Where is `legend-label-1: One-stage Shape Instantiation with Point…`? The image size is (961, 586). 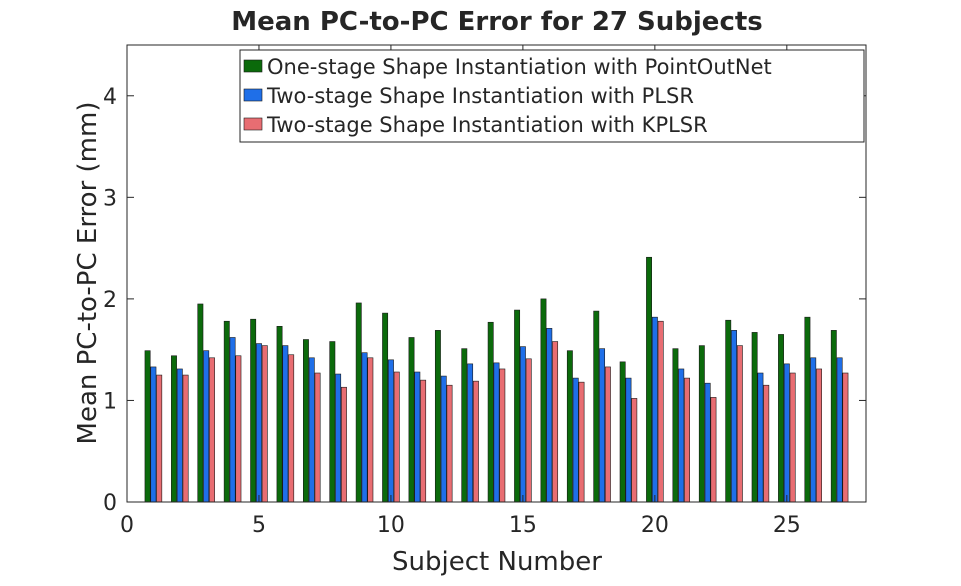
legend-label-1: One-stage Shape Instantiation with Point… is located at coordinates (519, 67).